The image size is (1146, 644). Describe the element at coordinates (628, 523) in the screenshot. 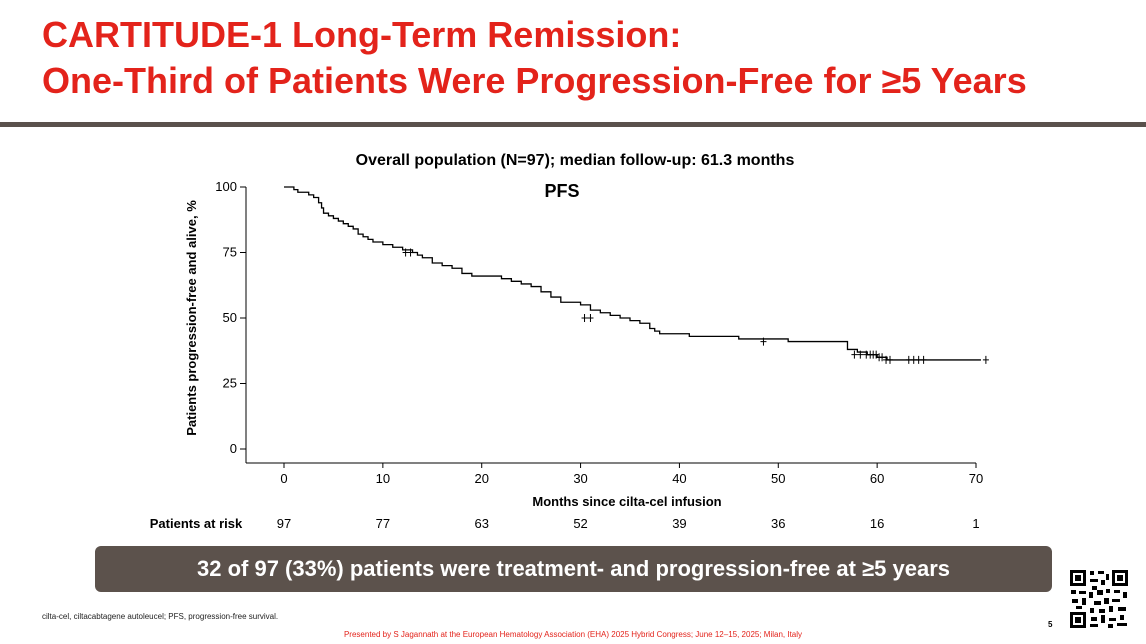

I see `at-risk-row: 97 77 63 52 39 36 16 1` at that location.